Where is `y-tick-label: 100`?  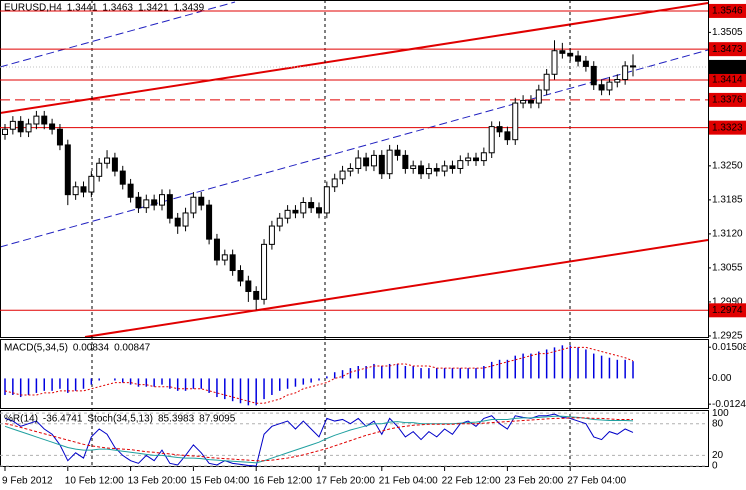 y-tick-label: 100 is located at coordinates (720, 413).